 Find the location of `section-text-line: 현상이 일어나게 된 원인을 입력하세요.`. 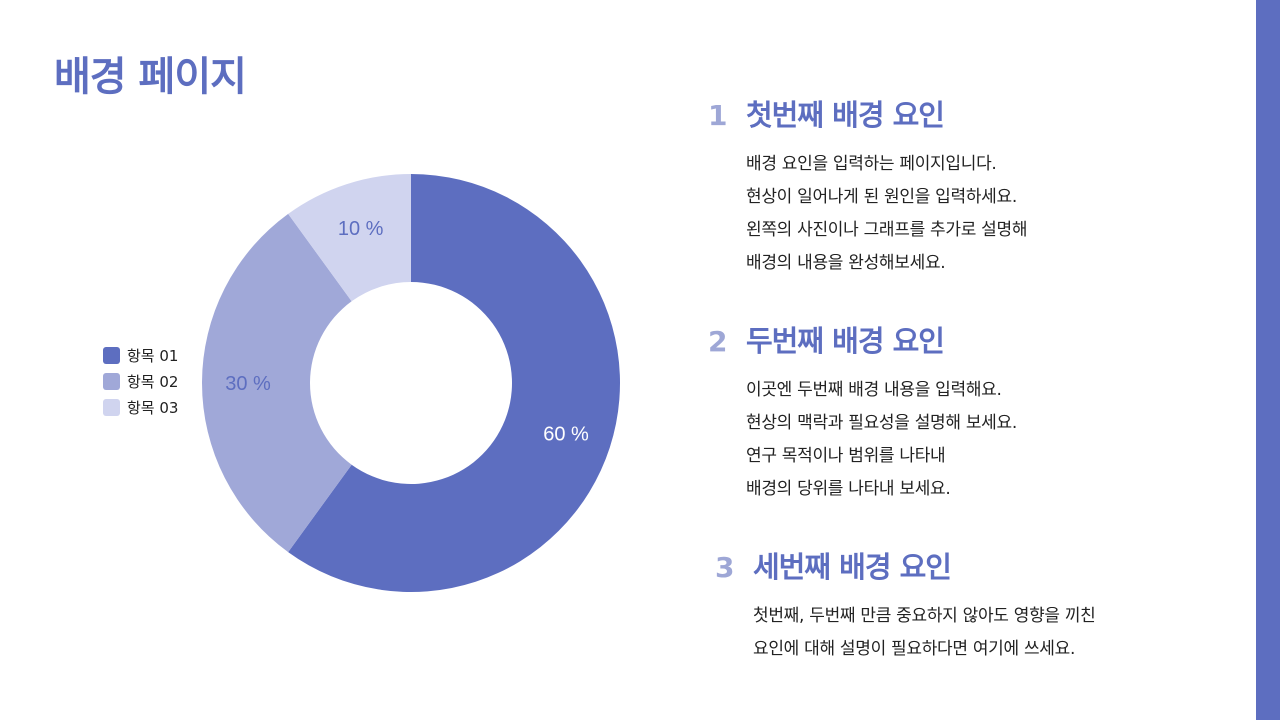

section-text-line: 현상이 일어나게 된 원인을 입력하세요. is located at coordinates (881, 197).